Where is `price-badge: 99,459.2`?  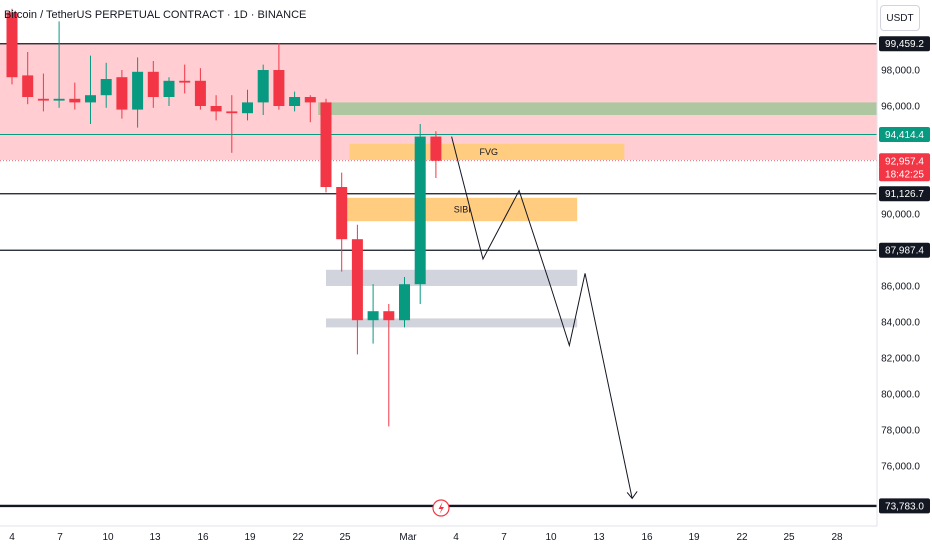
price-badge: 99,459.2 is located at coordinates (904, 44).